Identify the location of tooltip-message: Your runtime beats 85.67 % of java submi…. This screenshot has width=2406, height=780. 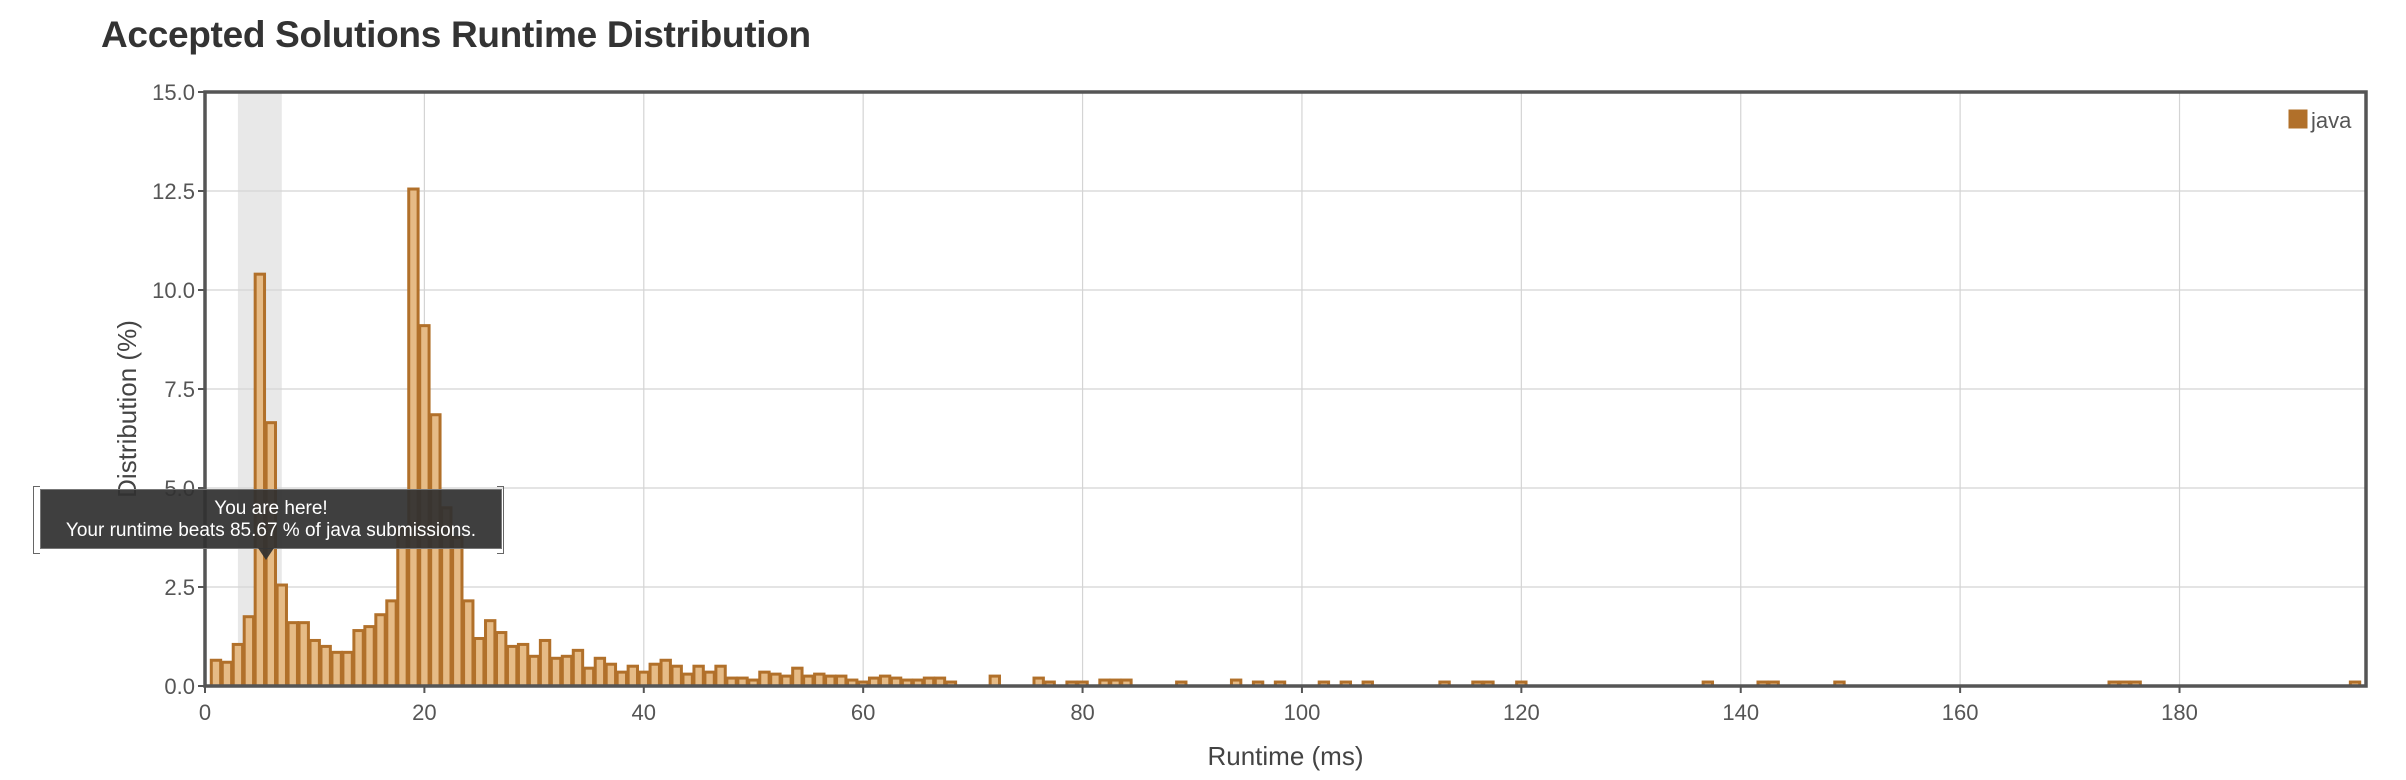
(271, 530).